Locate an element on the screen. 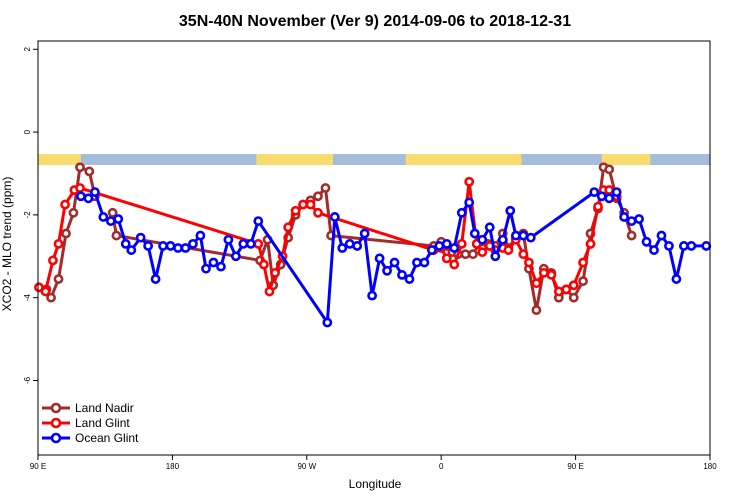 The height and width of the screenshot is (500, 750). x-tick-label: 0 is located at coordinates (441, 466).